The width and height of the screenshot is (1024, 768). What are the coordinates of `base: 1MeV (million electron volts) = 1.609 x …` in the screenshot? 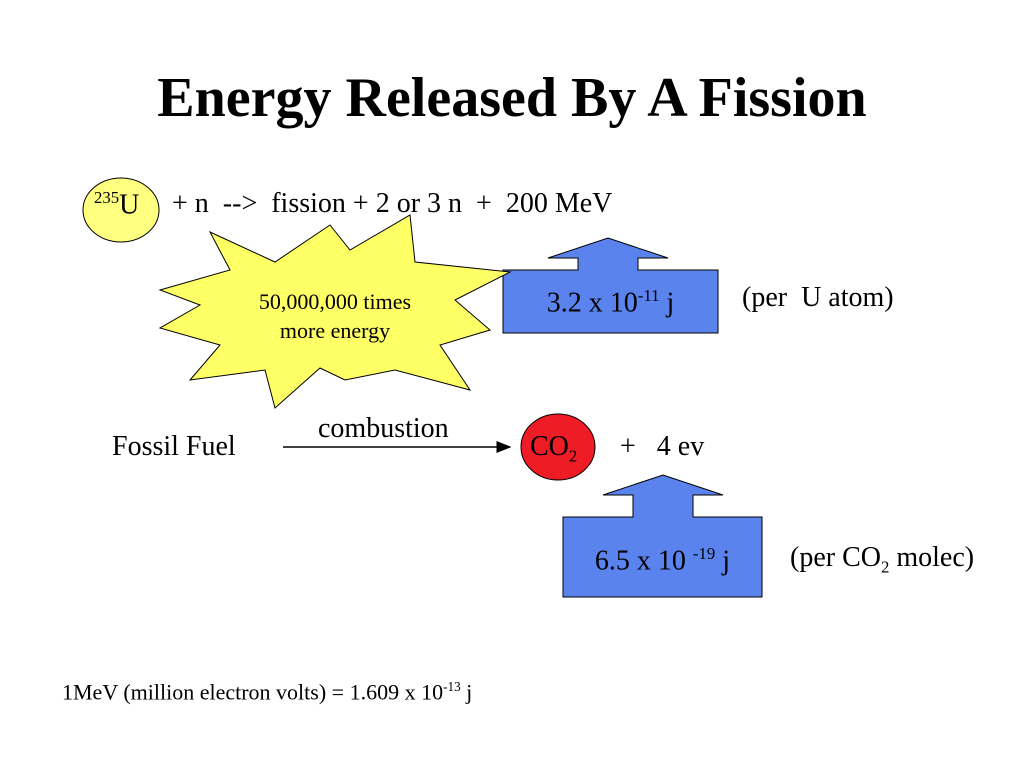 It's located at (253, 692).